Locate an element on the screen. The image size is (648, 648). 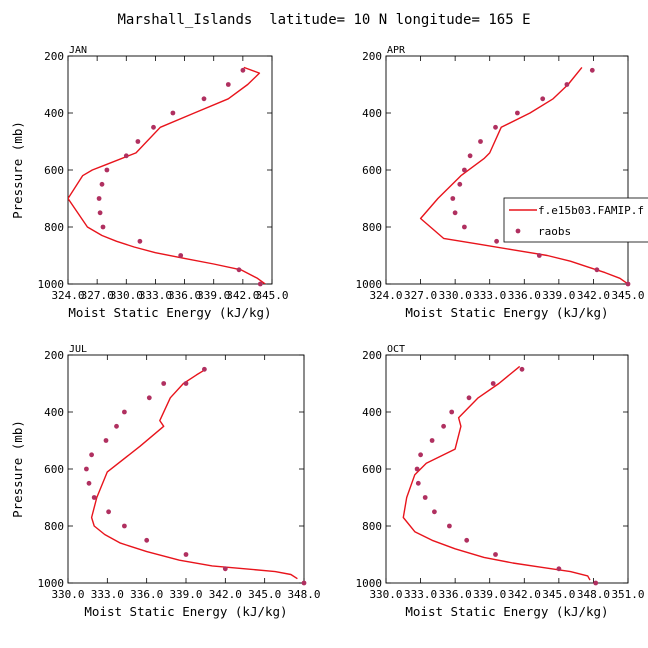
y-tick-label: 400 is located at coordinates (372, 113).